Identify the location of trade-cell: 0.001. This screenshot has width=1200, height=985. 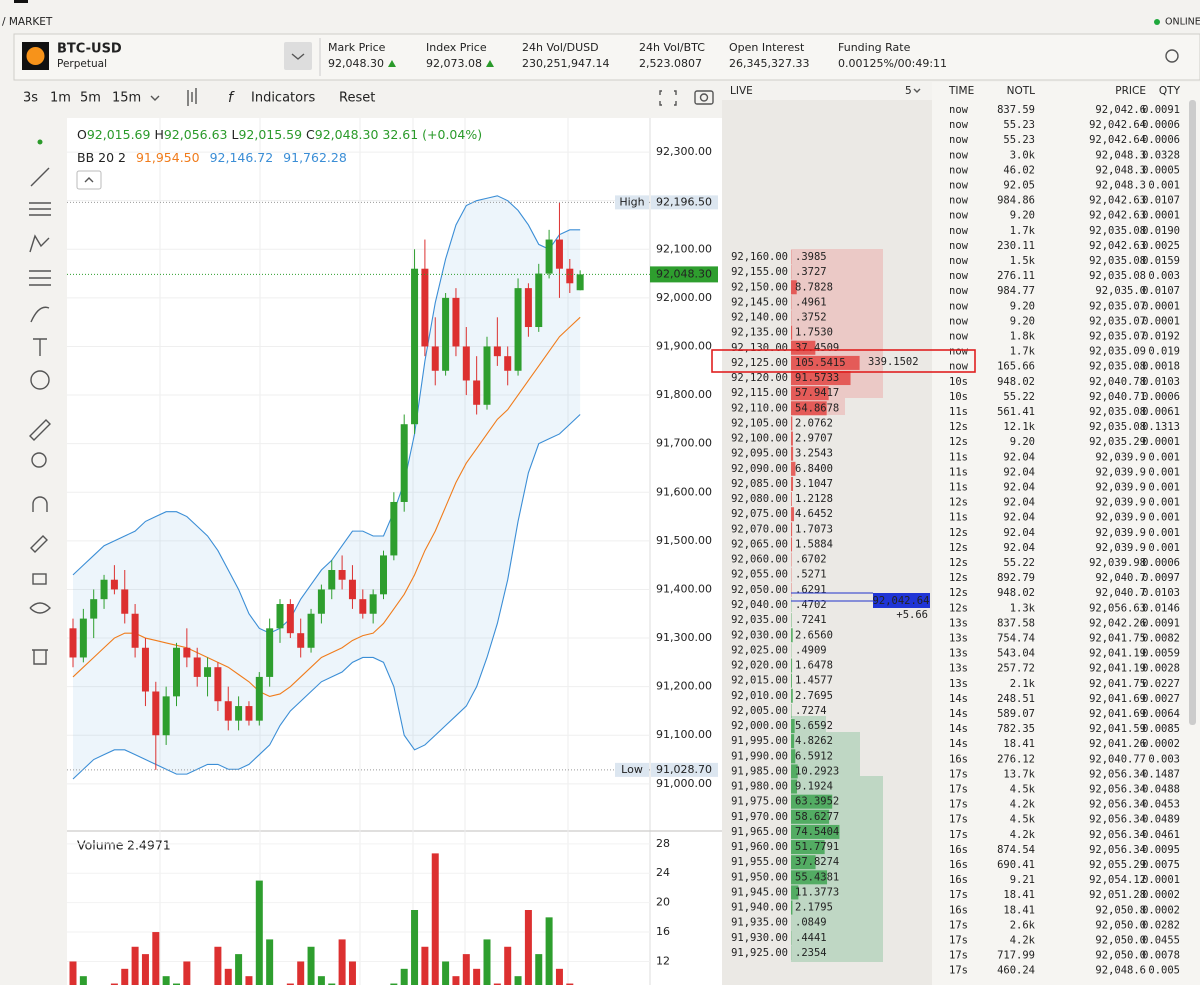
(1164, 533).